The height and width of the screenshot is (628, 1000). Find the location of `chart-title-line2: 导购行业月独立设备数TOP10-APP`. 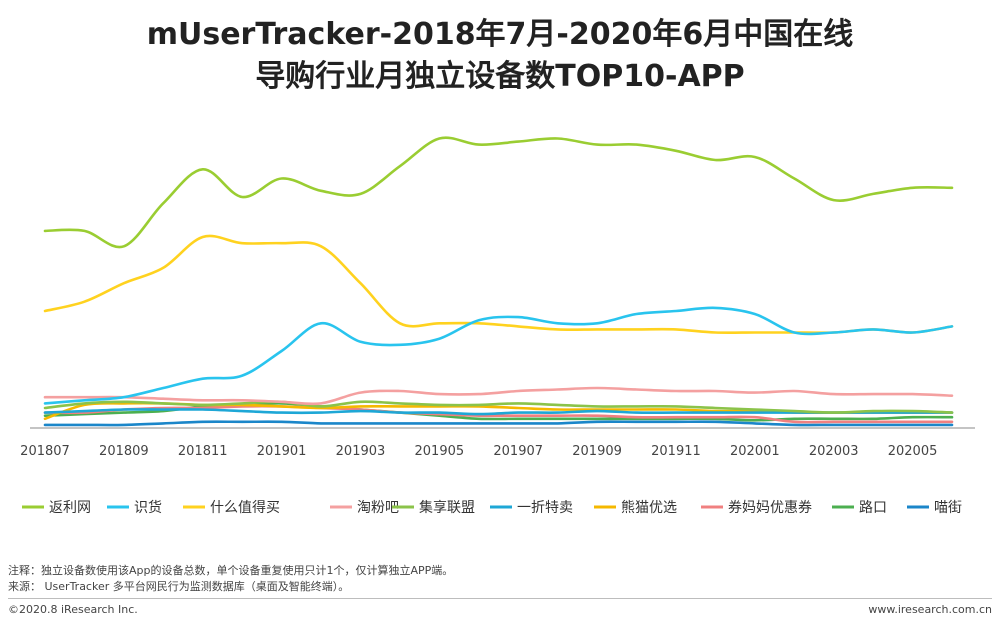

chart-title-line2: 导购行业月独立设备数TOP10-APP is located at coordinates (500, 76).